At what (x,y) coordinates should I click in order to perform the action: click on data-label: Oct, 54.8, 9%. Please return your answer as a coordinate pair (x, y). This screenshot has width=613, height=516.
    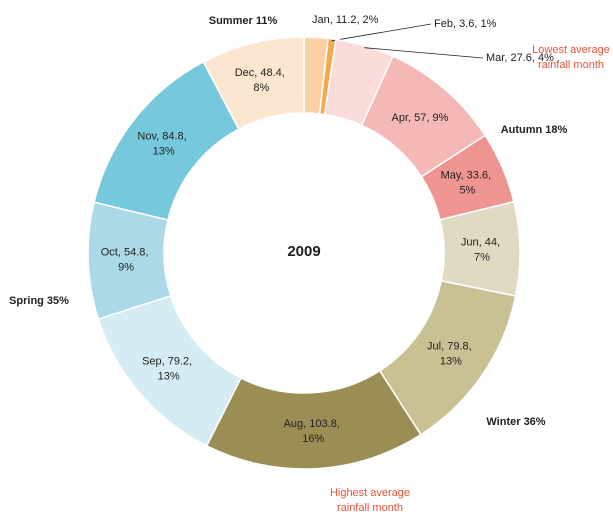
    Looking at the image, I should click on (126, 259).